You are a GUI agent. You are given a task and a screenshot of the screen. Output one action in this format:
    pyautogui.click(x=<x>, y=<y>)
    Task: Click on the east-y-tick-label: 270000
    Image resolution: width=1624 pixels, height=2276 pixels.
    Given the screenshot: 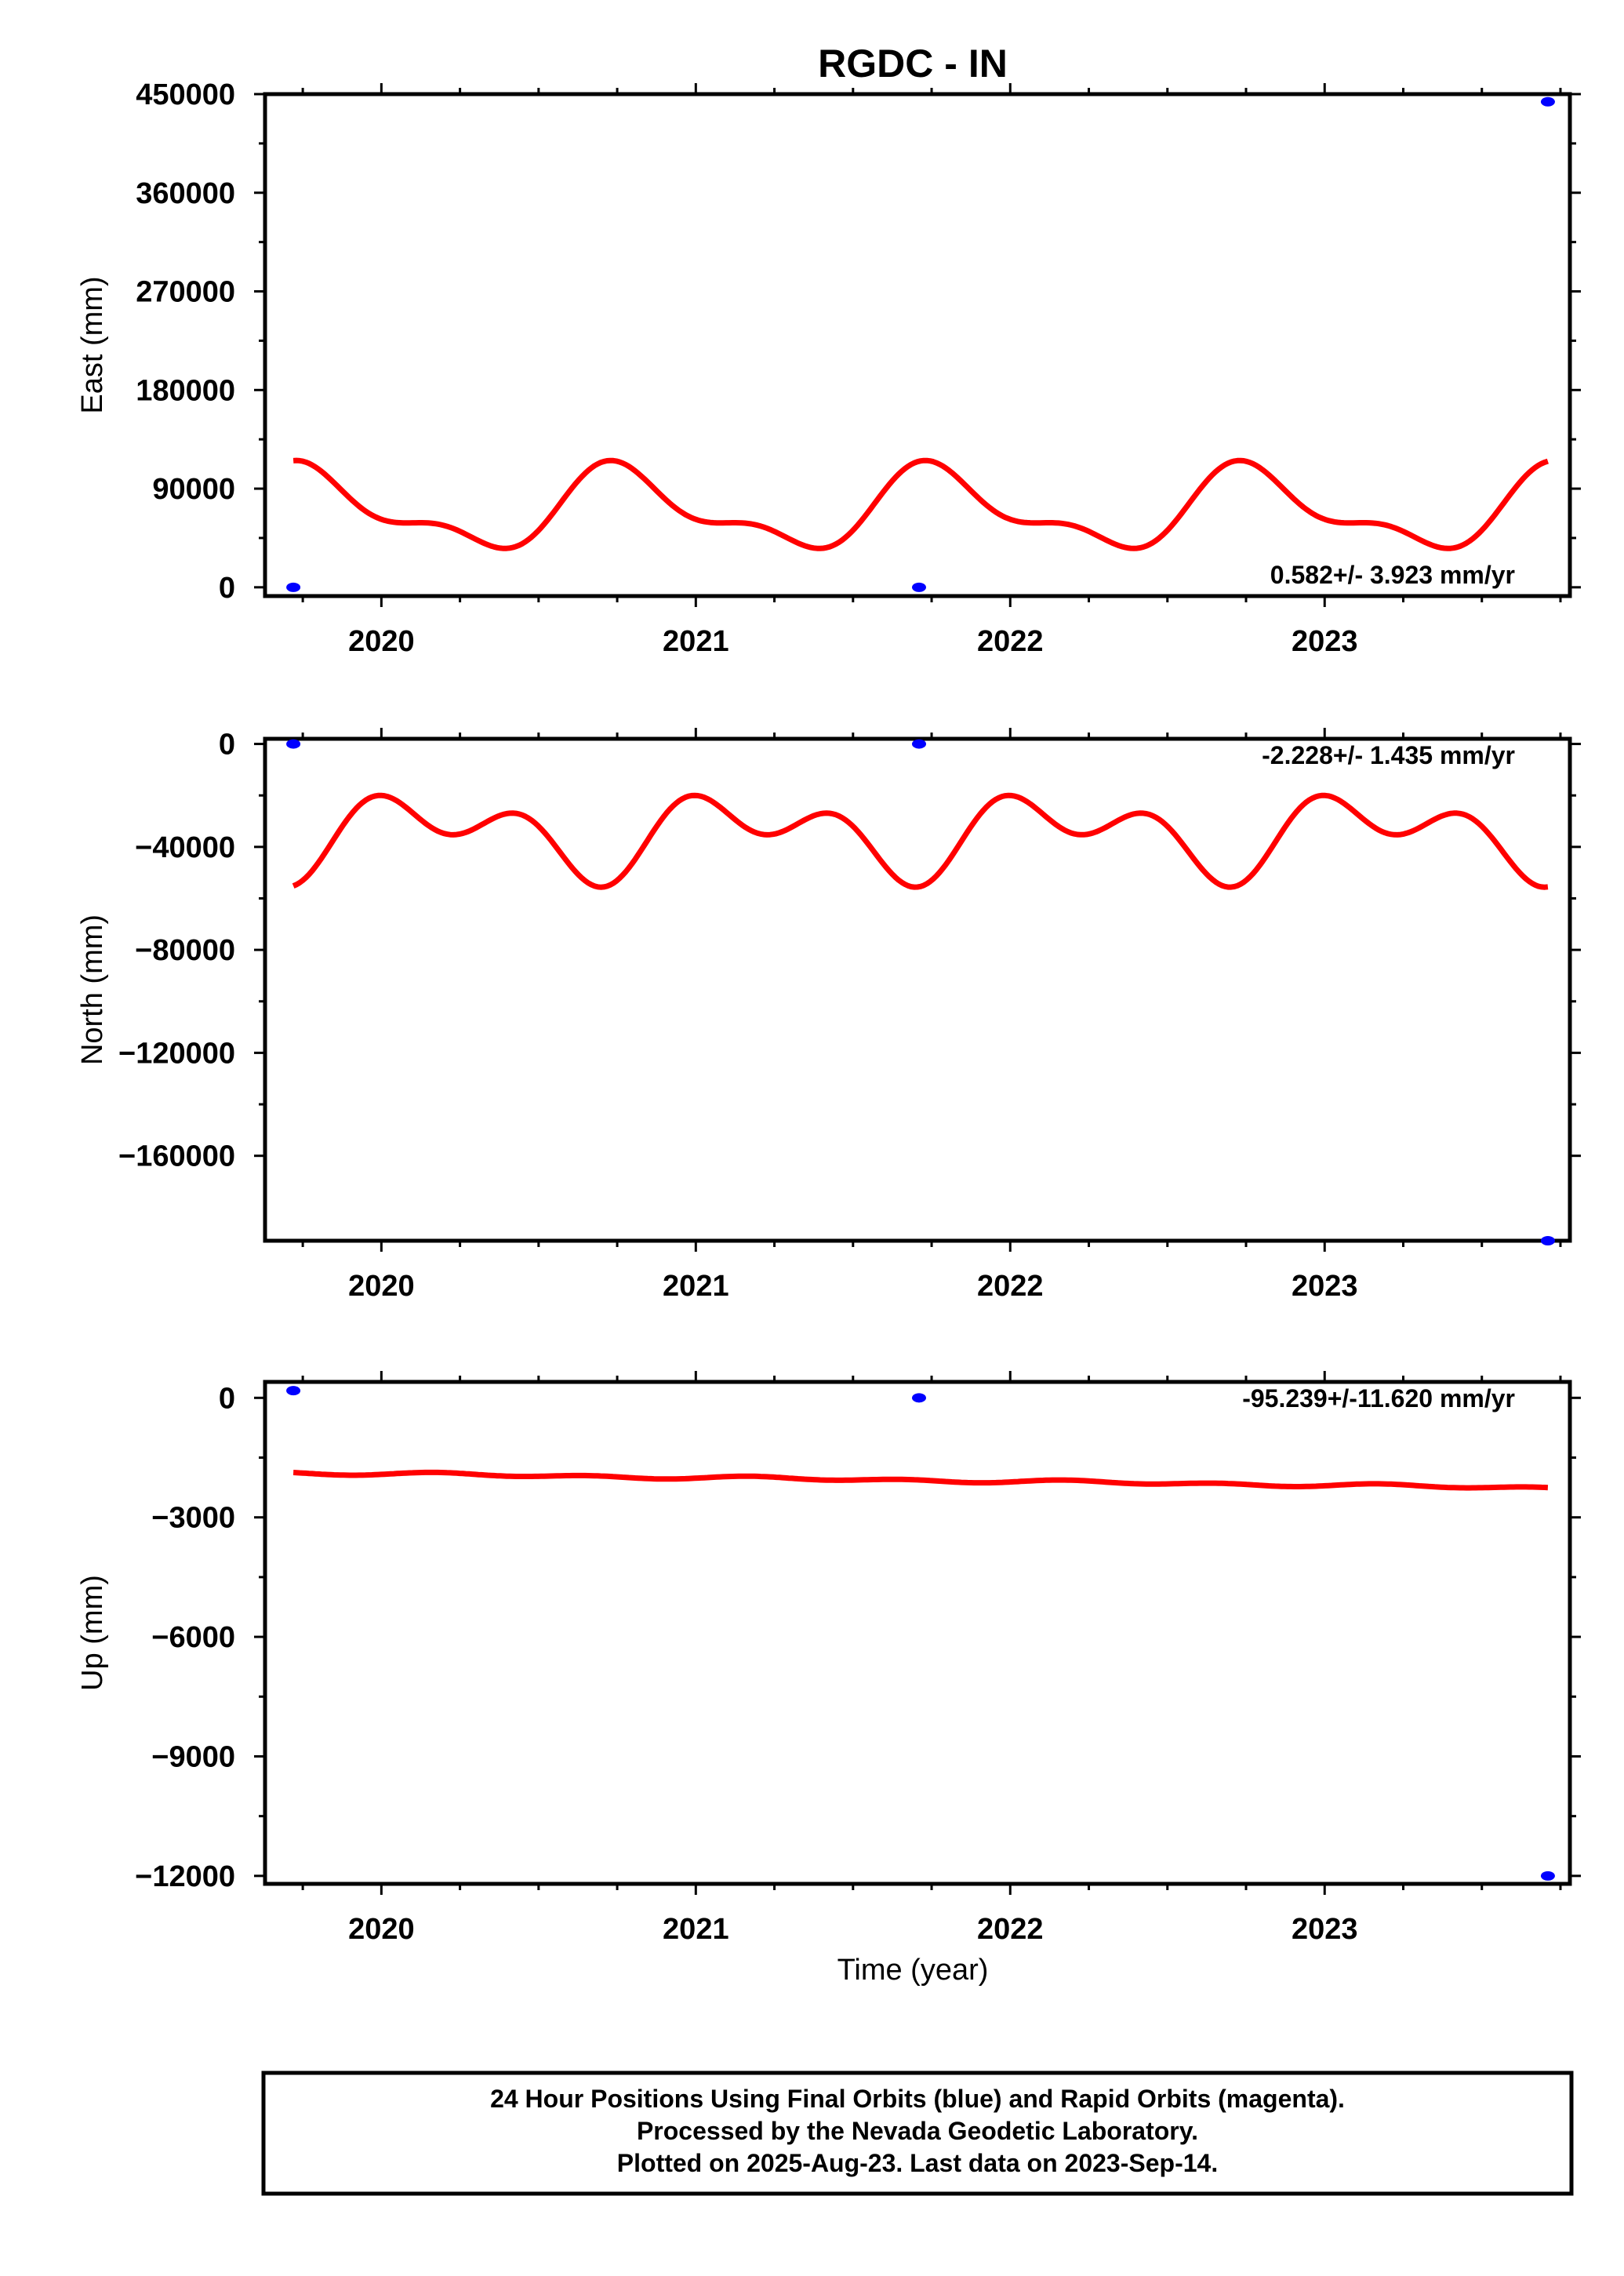 What is the action you would take?
    pyautogui.click(x=186, y=292)
    